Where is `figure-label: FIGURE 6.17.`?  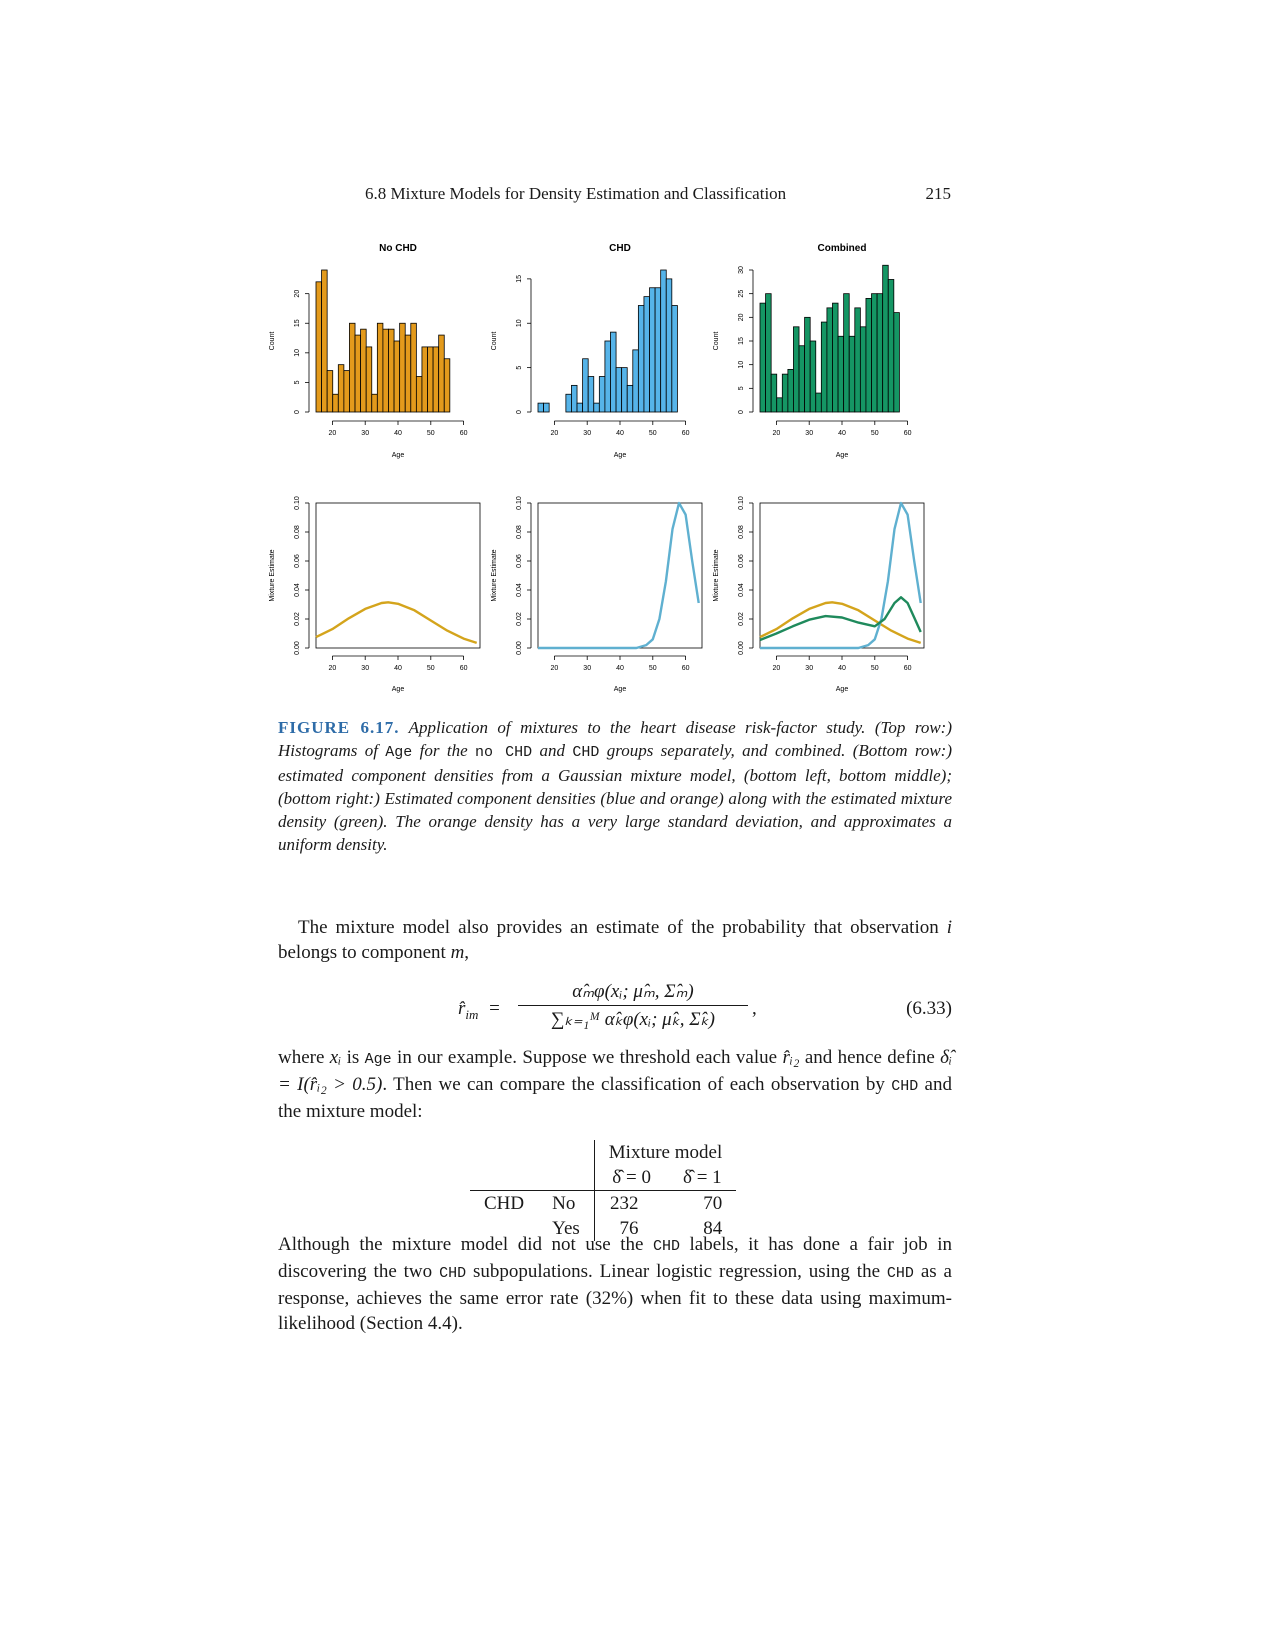 figure-label: FIGURE 6.17. is located at coordinates (339, 727).